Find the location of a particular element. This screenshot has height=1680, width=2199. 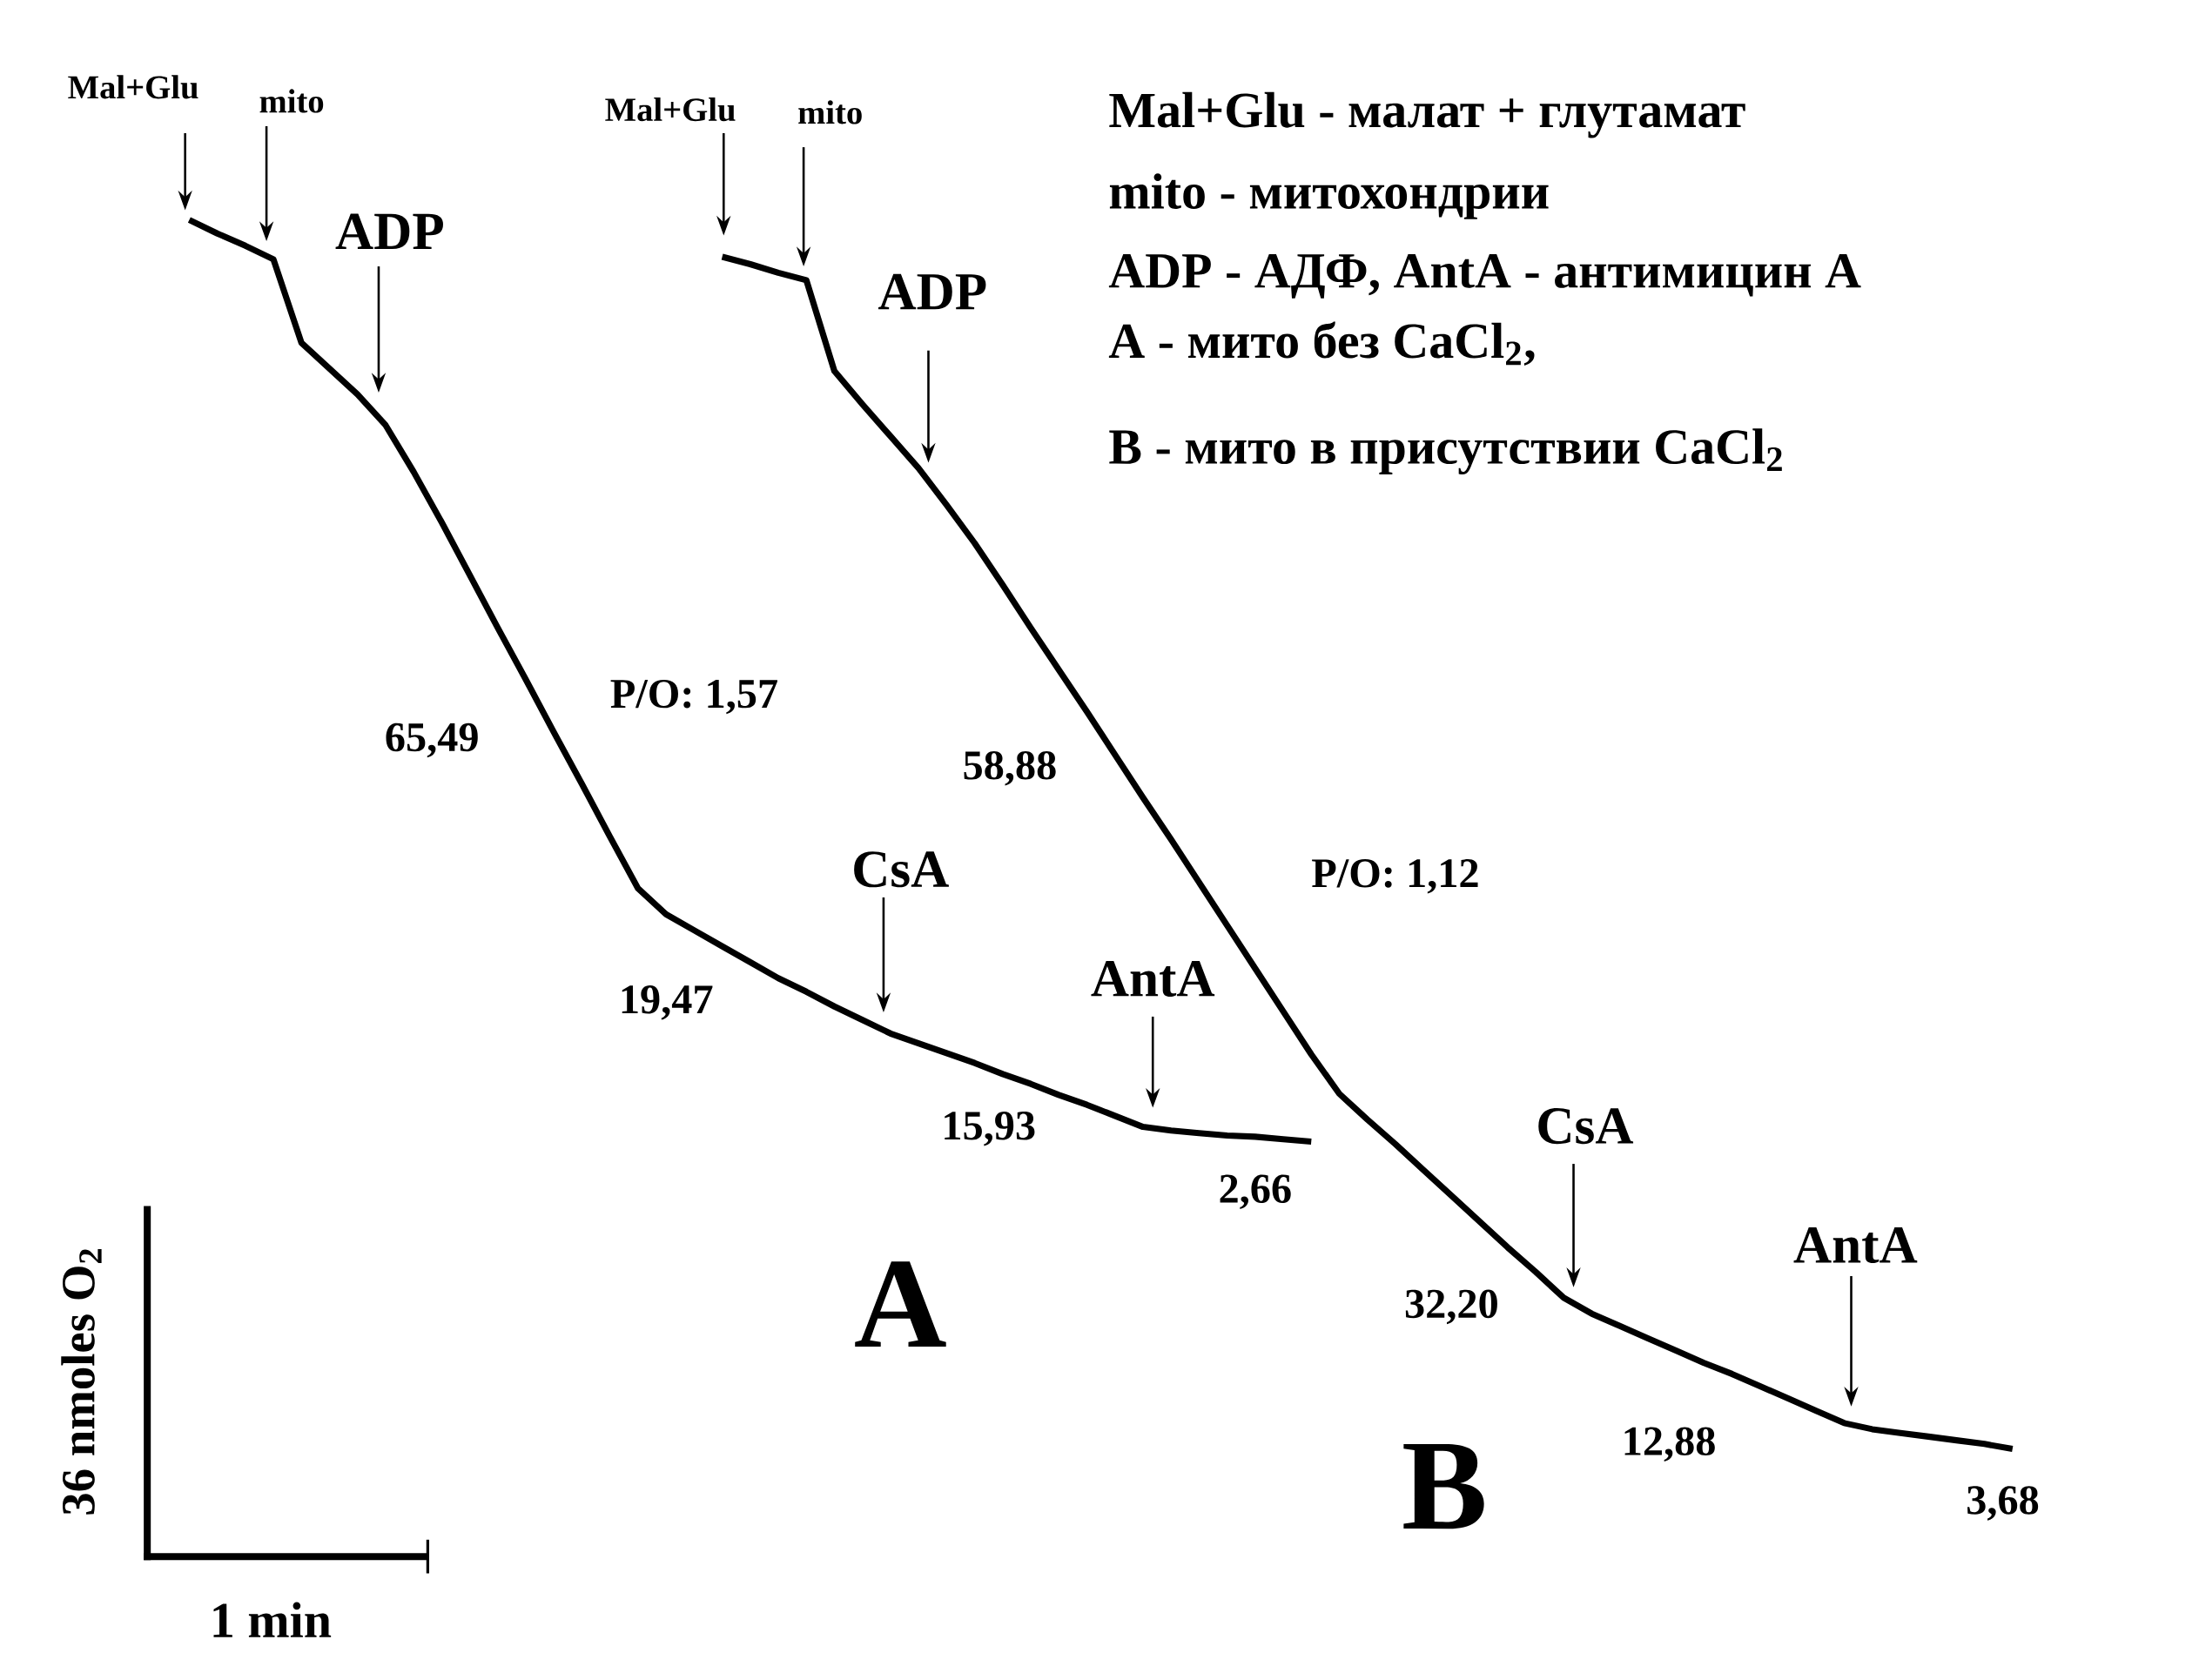

annotation: B - мито в присутствии CaCl$_{2}$ is located at coordinates (1445, 451).